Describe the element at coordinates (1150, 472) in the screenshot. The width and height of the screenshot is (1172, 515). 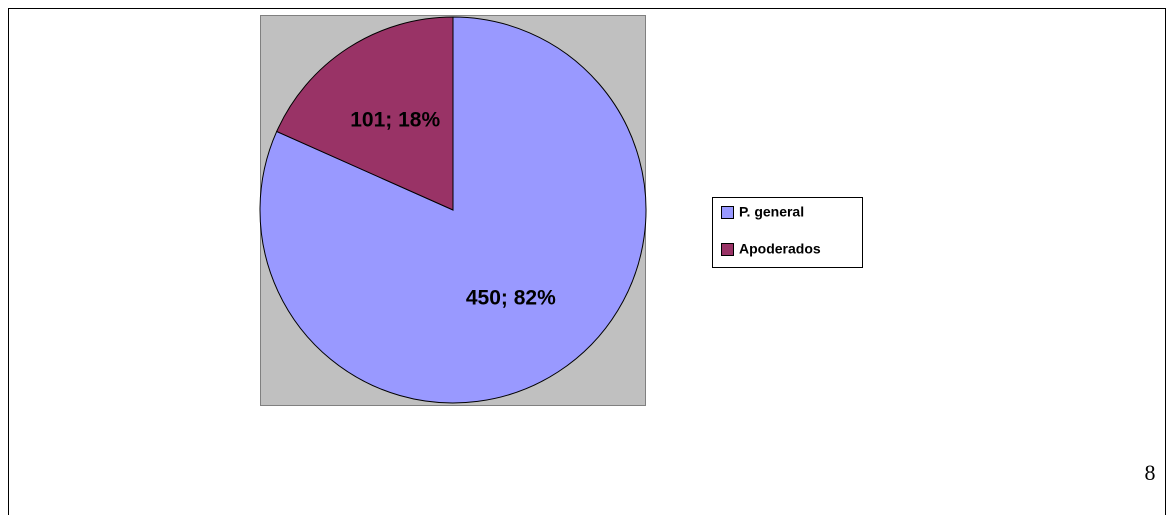
I see `page-number: 8` at that location.